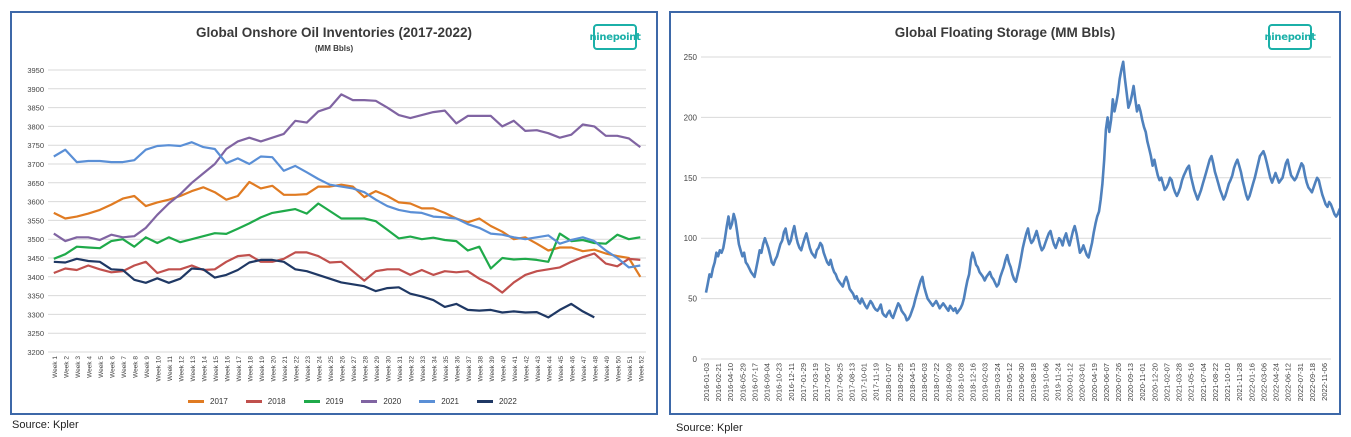 The height and width of the screenshot is (437, 1351). Describe the element at coordinates (334, 48) in the screenshot. I see `chart-subtitle: (MM Bbls)` at that location.